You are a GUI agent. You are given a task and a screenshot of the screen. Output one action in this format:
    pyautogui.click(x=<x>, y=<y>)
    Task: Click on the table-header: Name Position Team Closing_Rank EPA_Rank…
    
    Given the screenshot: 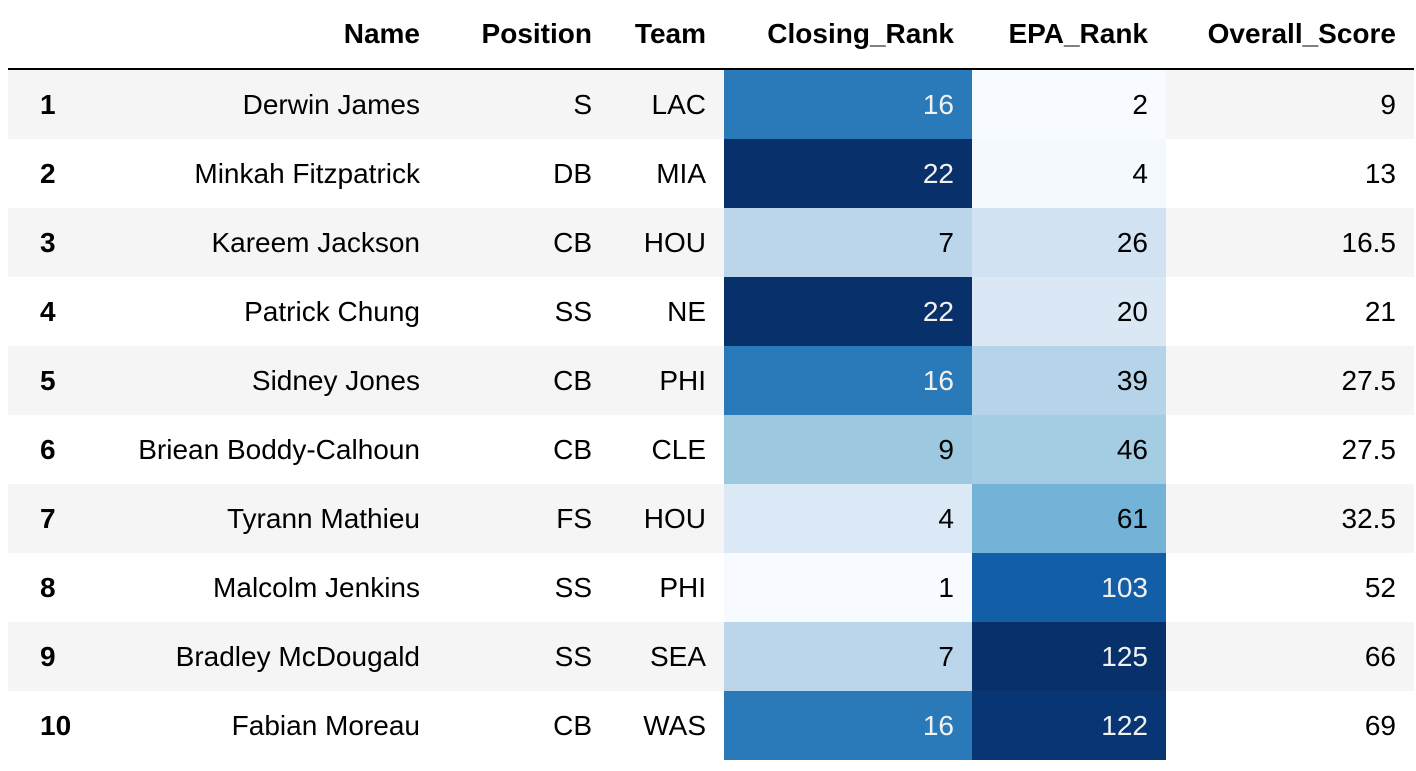 What is the action you would take?
    pyautogui.click(x=711, y=35)
    